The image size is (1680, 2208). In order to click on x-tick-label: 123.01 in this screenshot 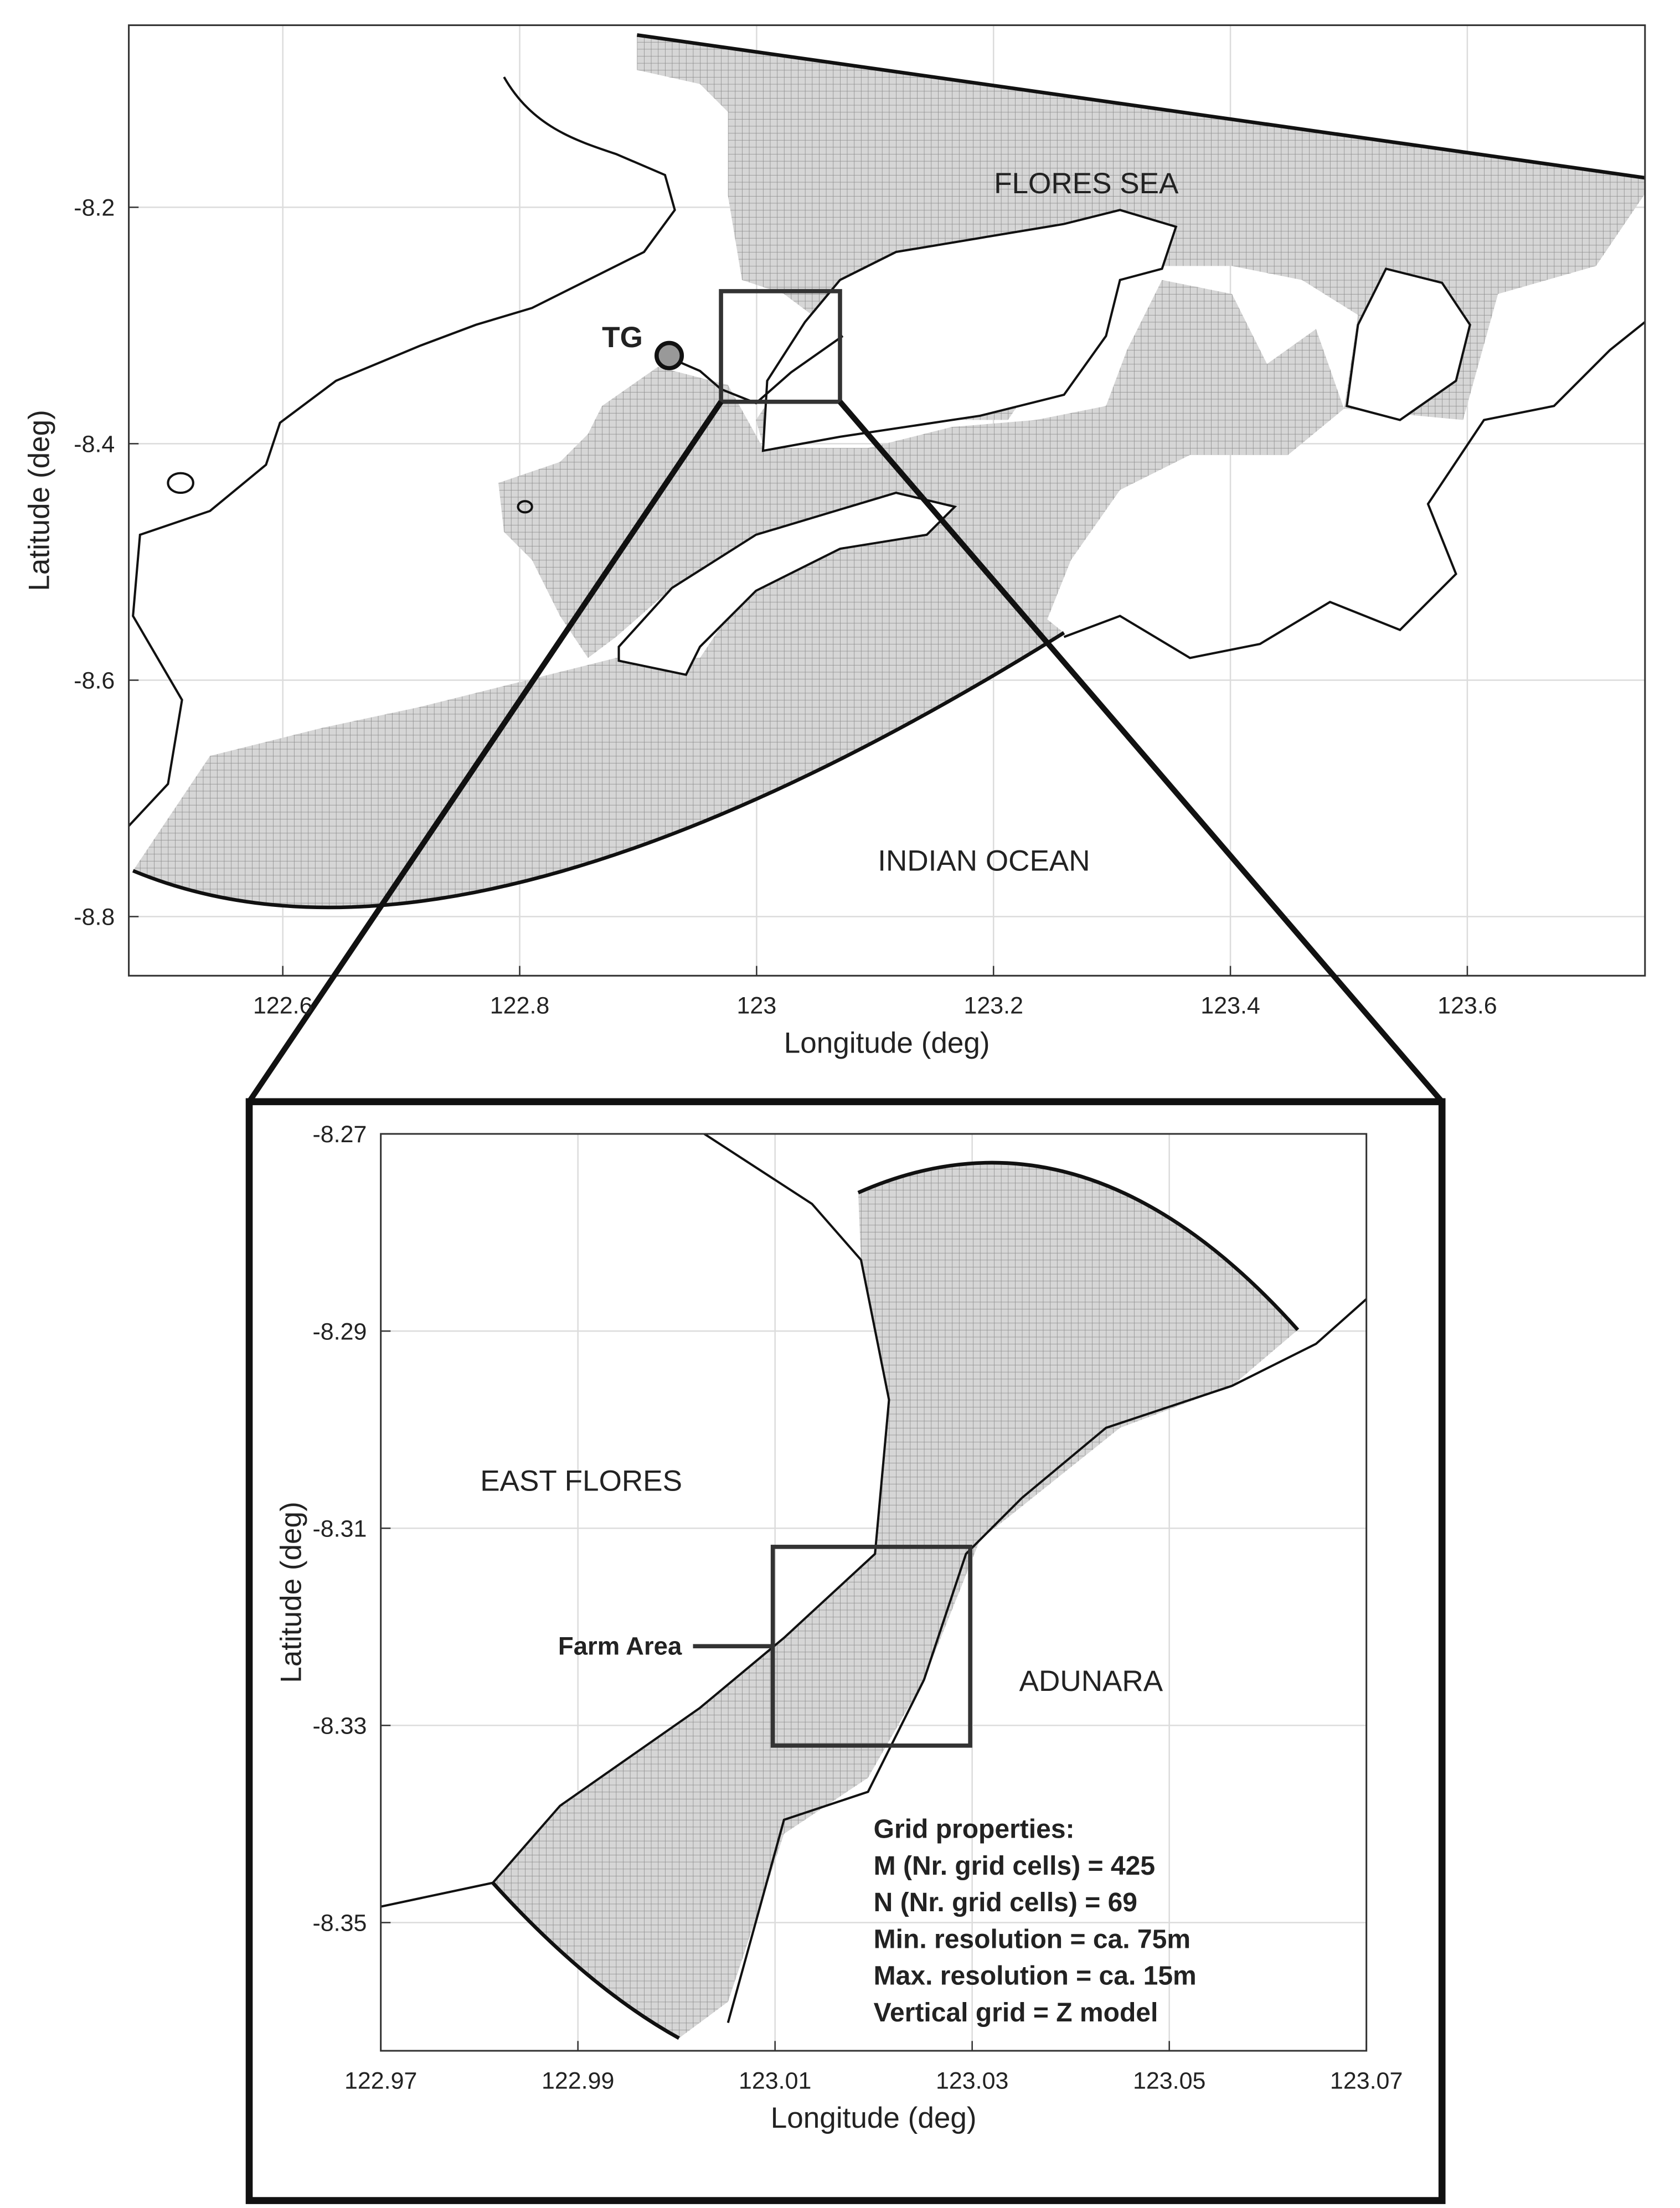, I will do `click(775, 2080)`.